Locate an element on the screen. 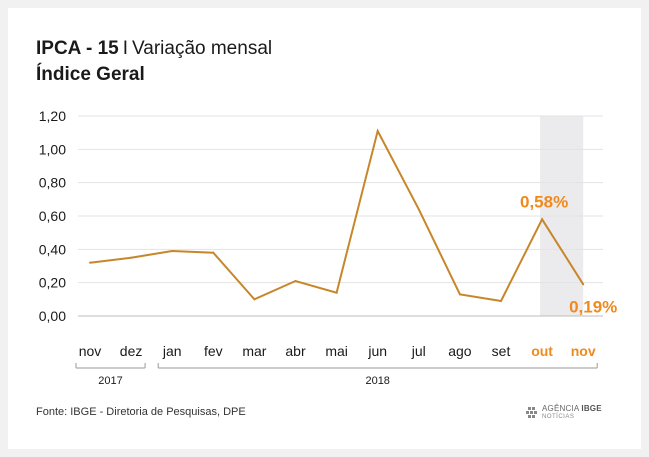 This screenshot has height=457, width=649. data-label: 0,19% is located at coordinates (593, 306).